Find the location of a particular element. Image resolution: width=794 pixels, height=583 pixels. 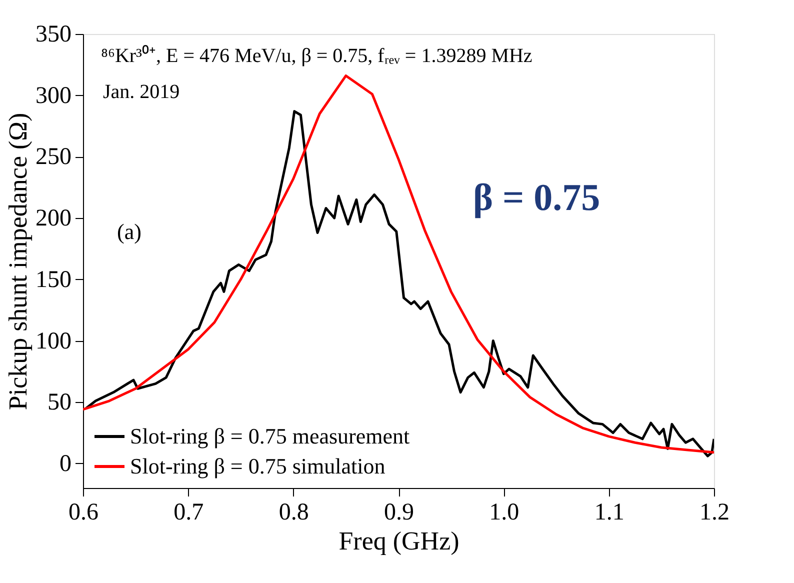

y-tick-label: 0 is located at coordinates (66, 463).